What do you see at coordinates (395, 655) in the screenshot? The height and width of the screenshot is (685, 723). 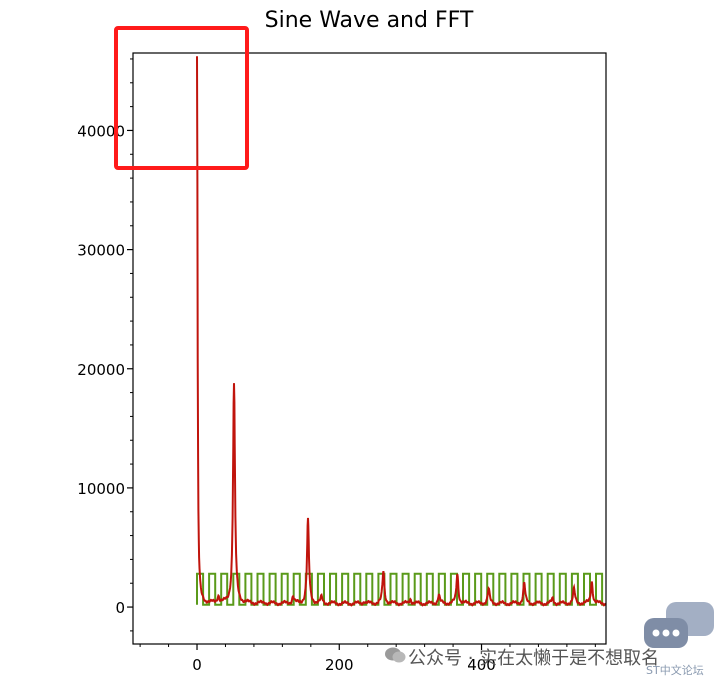 I see `wechat-icon` at bounding box center [395, 655].